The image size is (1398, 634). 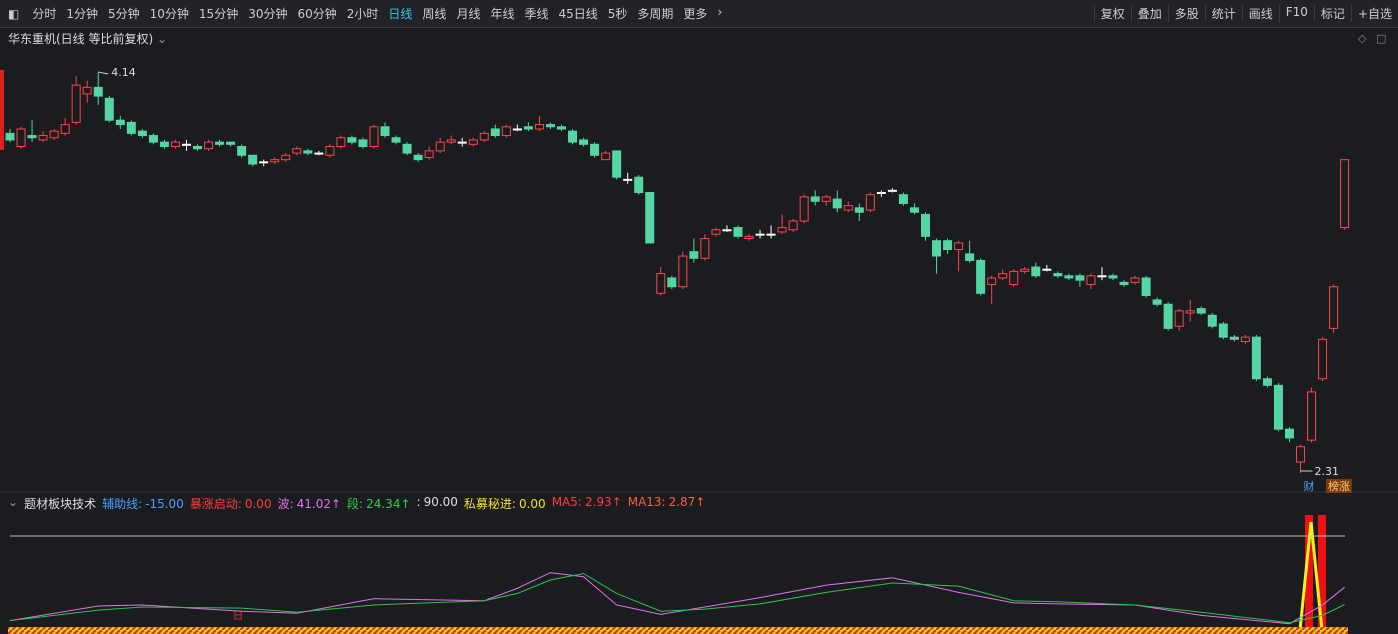 What do you see at coordinates (388, 504) in the screenshot?
I see `indicator-value: 24.34↑` at bounding box center [388, 504].